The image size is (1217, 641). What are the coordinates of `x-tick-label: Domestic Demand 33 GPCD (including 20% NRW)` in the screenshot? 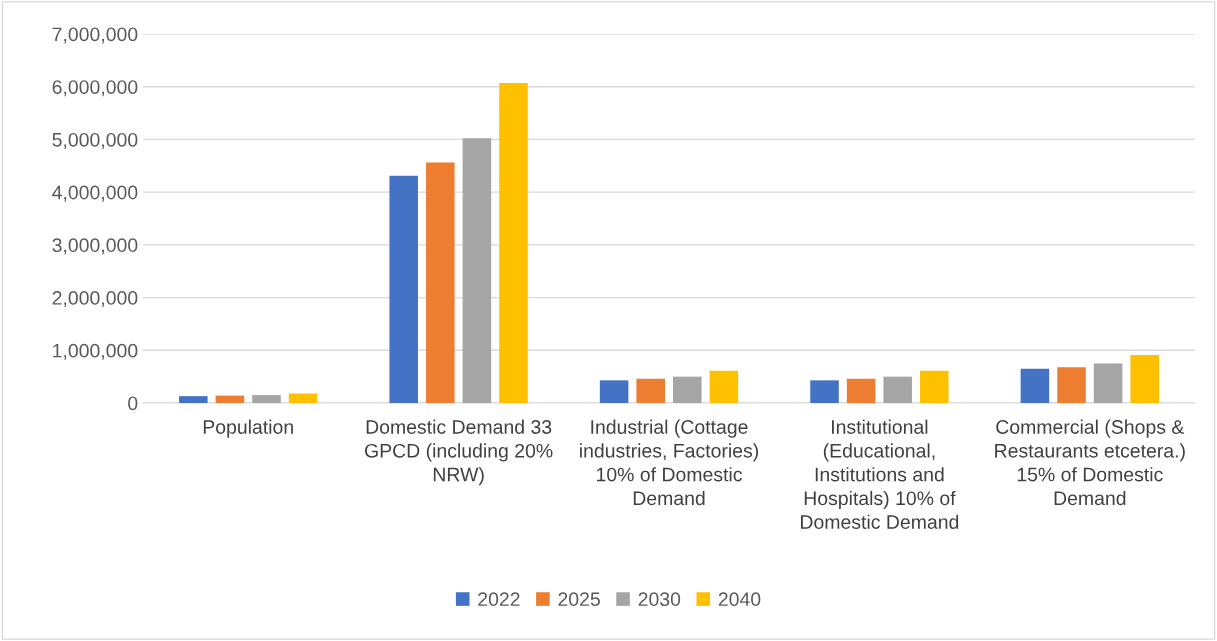 It's located at (459, 452).